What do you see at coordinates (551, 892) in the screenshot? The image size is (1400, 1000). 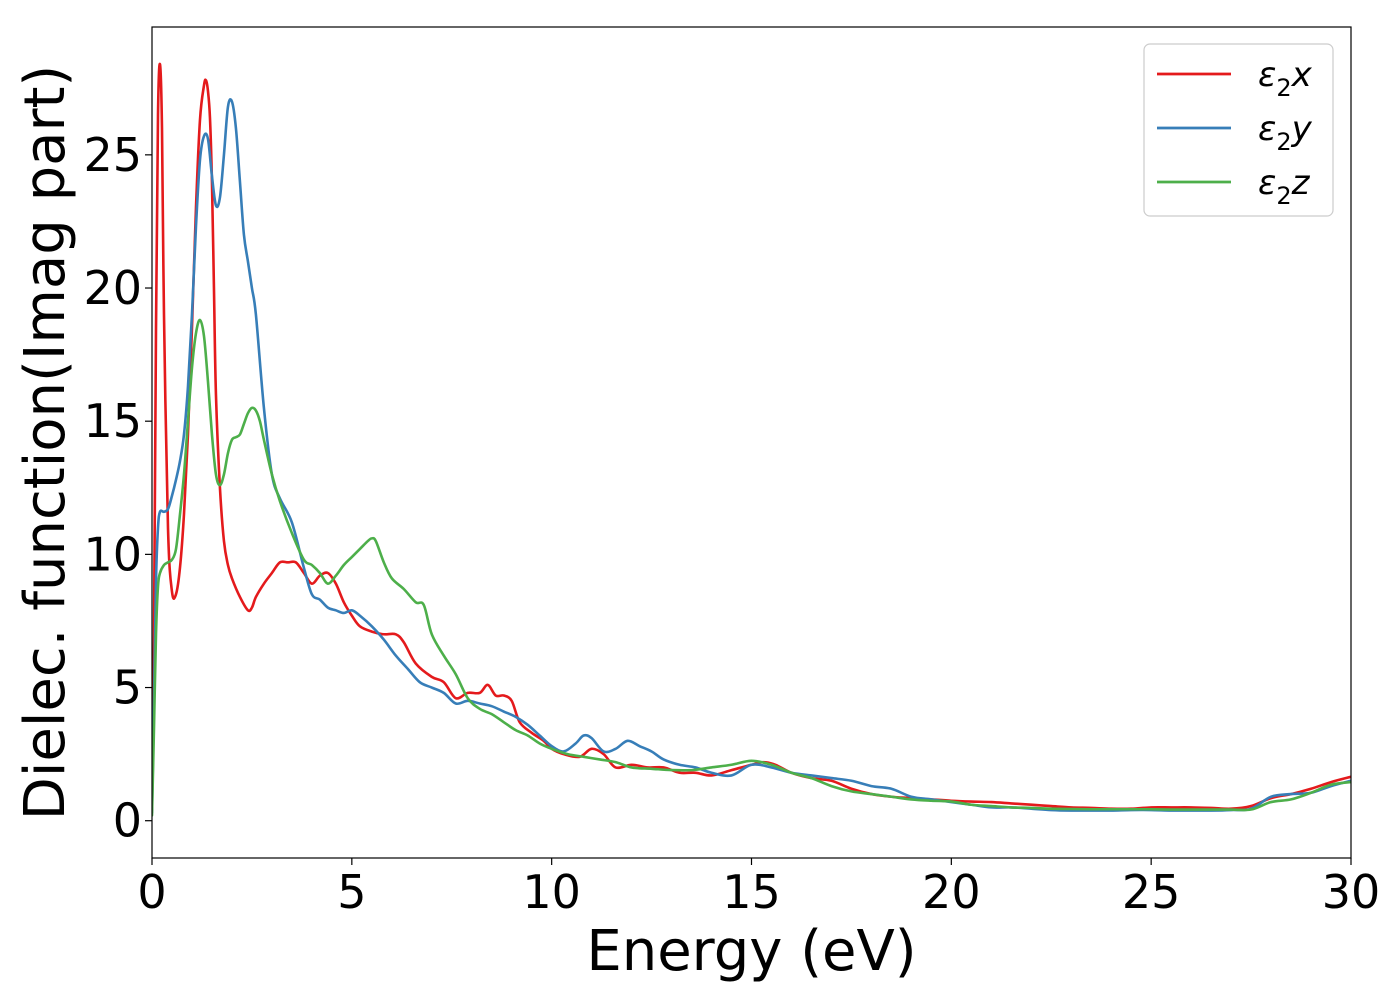 I see `x-tick-label: 10` at bounding box center [551, 892].